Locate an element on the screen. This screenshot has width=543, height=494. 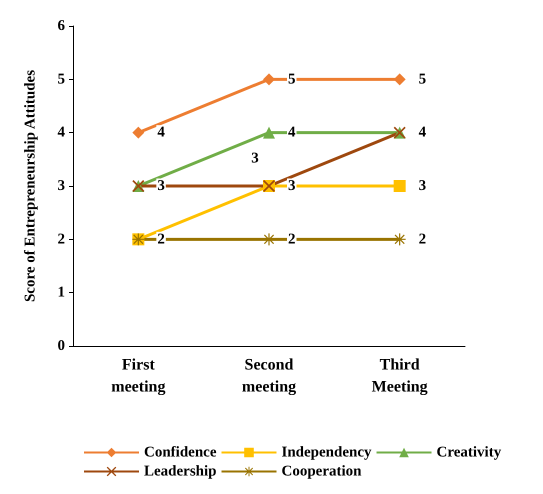
legend-label: Confidence is located at coordinates (180, 452).